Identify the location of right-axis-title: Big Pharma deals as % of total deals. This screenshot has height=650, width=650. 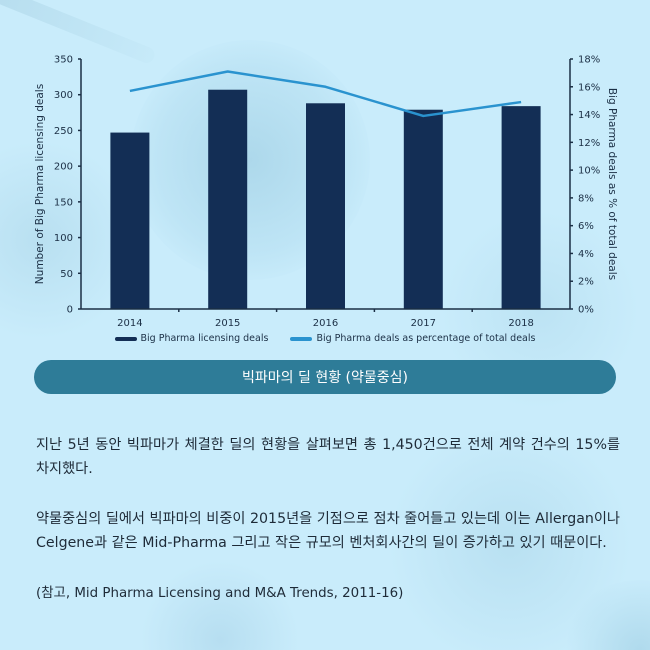
(612, 184).